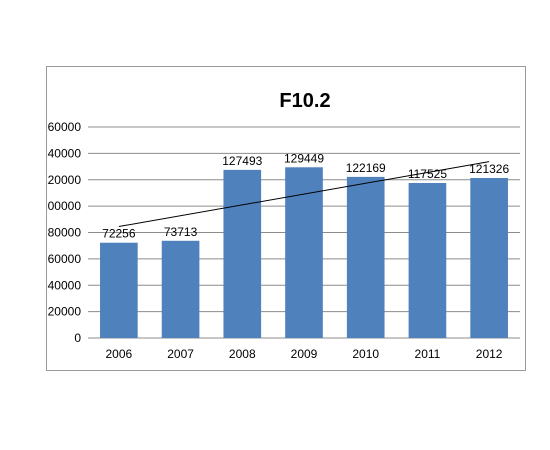  What do you see at coordinates (64, 153) in the screenshot?
I see `y-tick-label: 140000` at bounding box center [64, 153].